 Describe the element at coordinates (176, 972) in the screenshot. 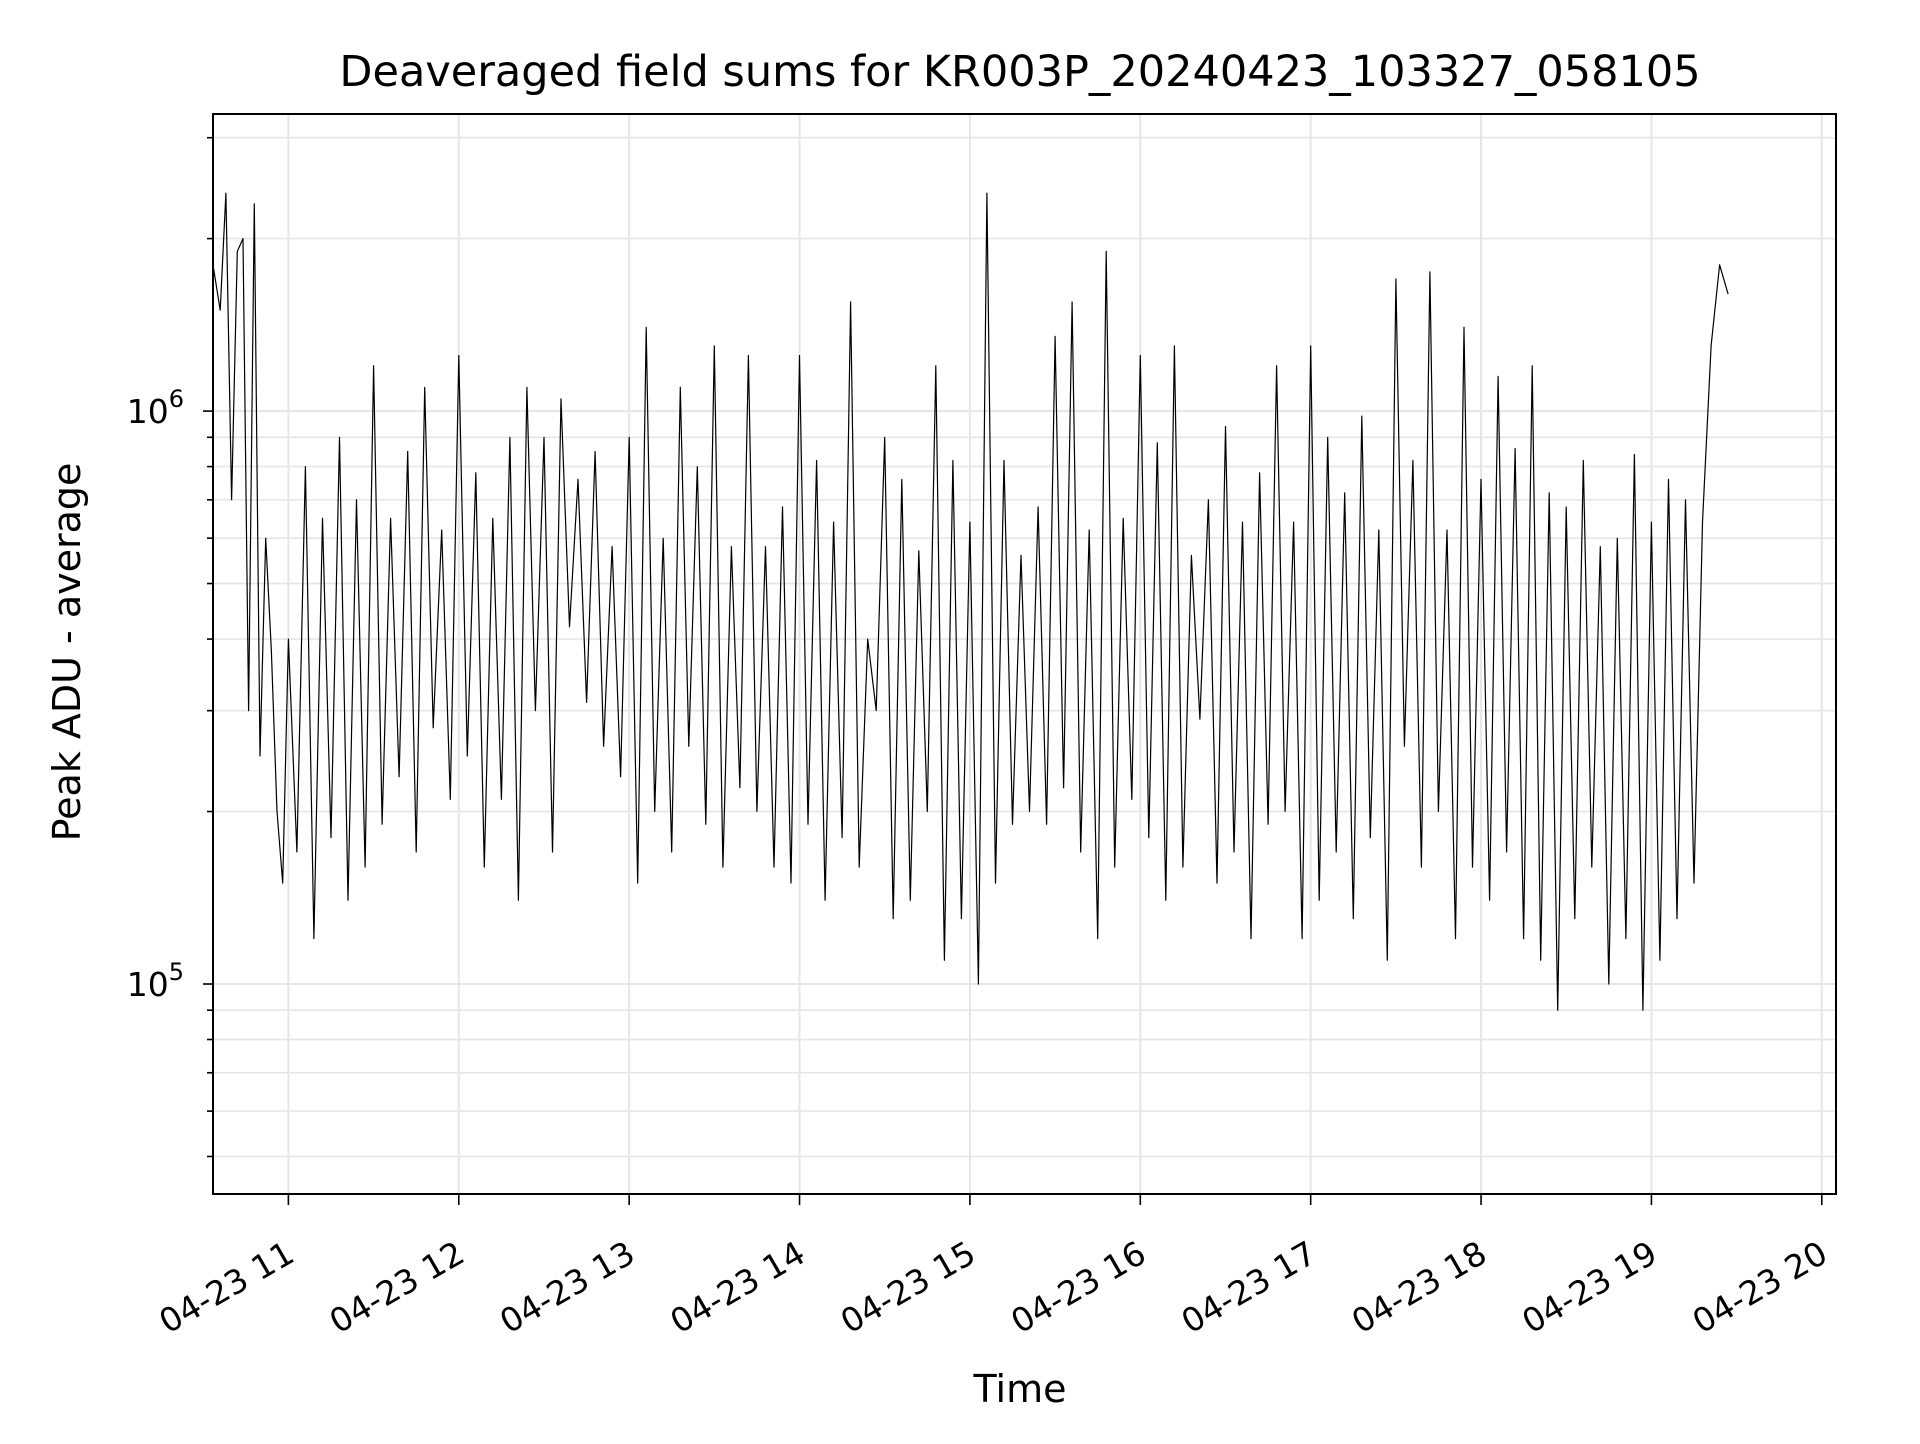

I see `y-tick-label-exponent: 5` at that location.